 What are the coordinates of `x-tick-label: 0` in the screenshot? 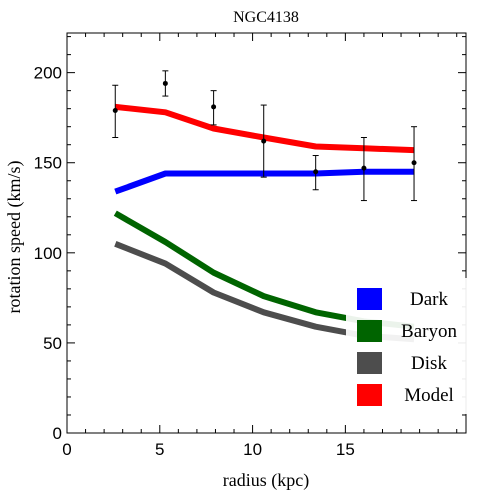 It's located at (66, 449).